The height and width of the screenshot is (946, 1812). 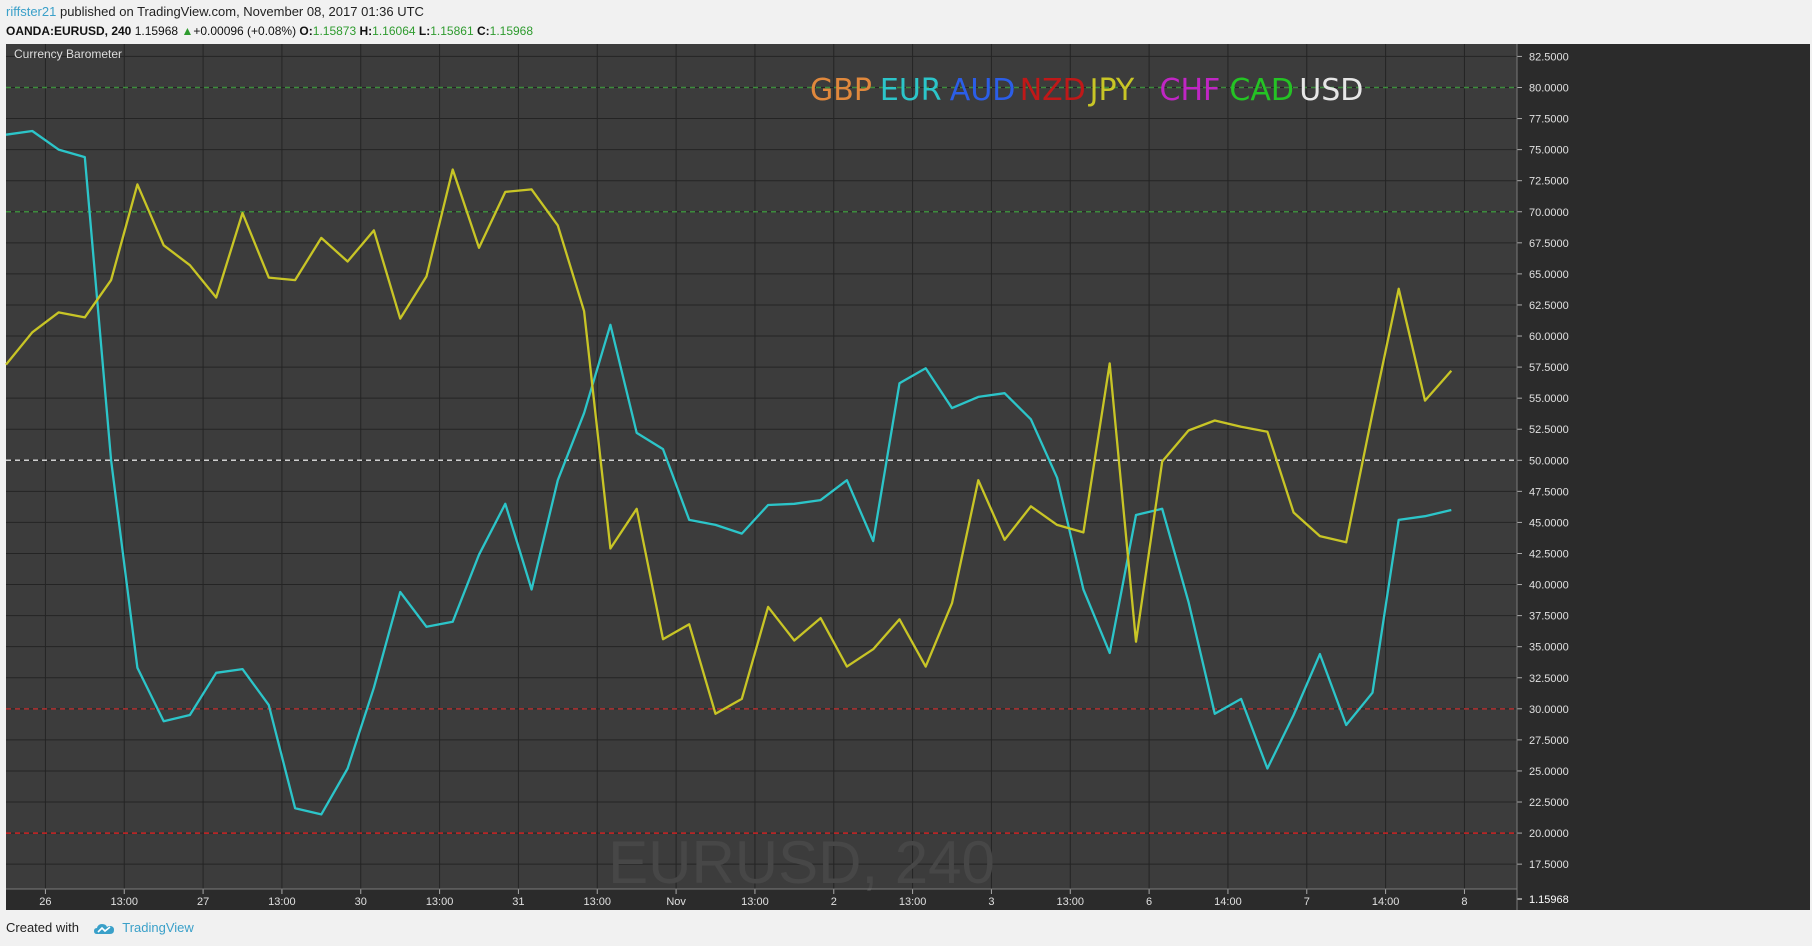 I want to click on time-axis, so click(x=761, y=899).